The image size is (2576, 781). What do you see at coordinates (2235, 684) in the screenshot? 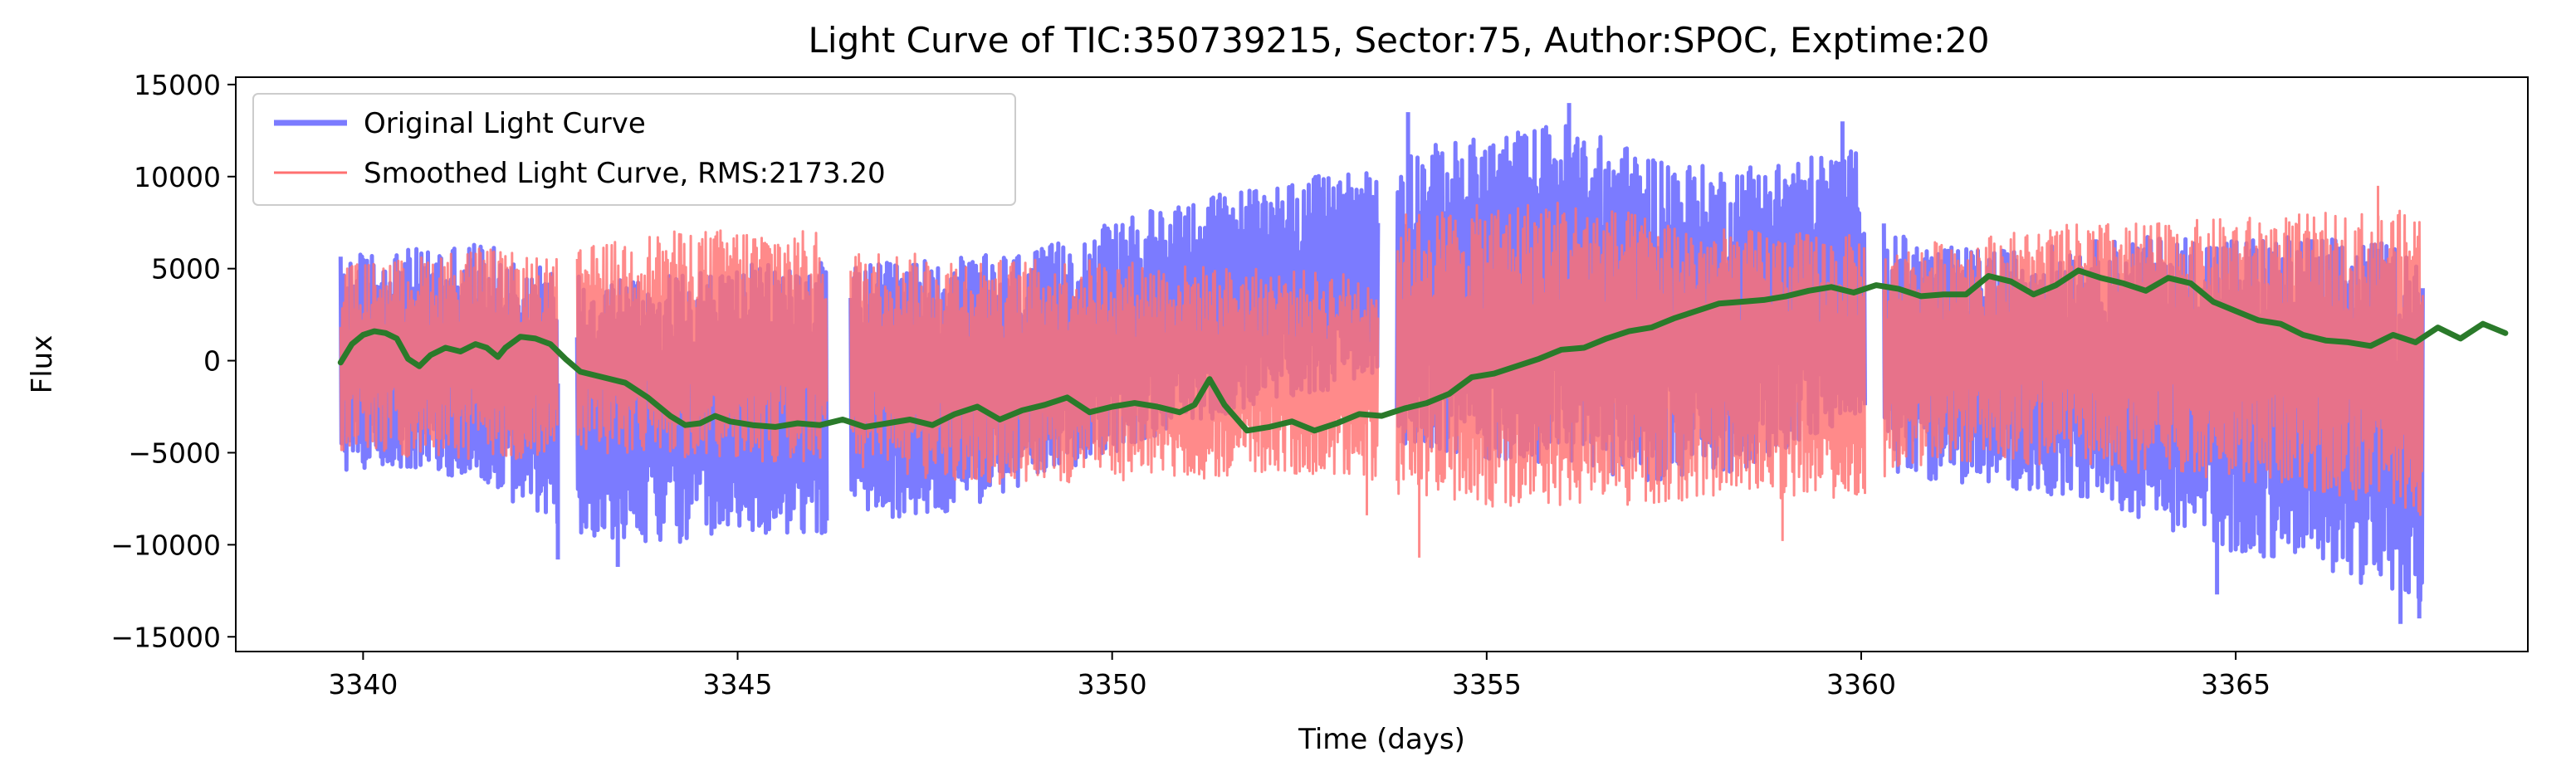
I see `x-tick-label: 3365` at bounding box center [2235, 684].